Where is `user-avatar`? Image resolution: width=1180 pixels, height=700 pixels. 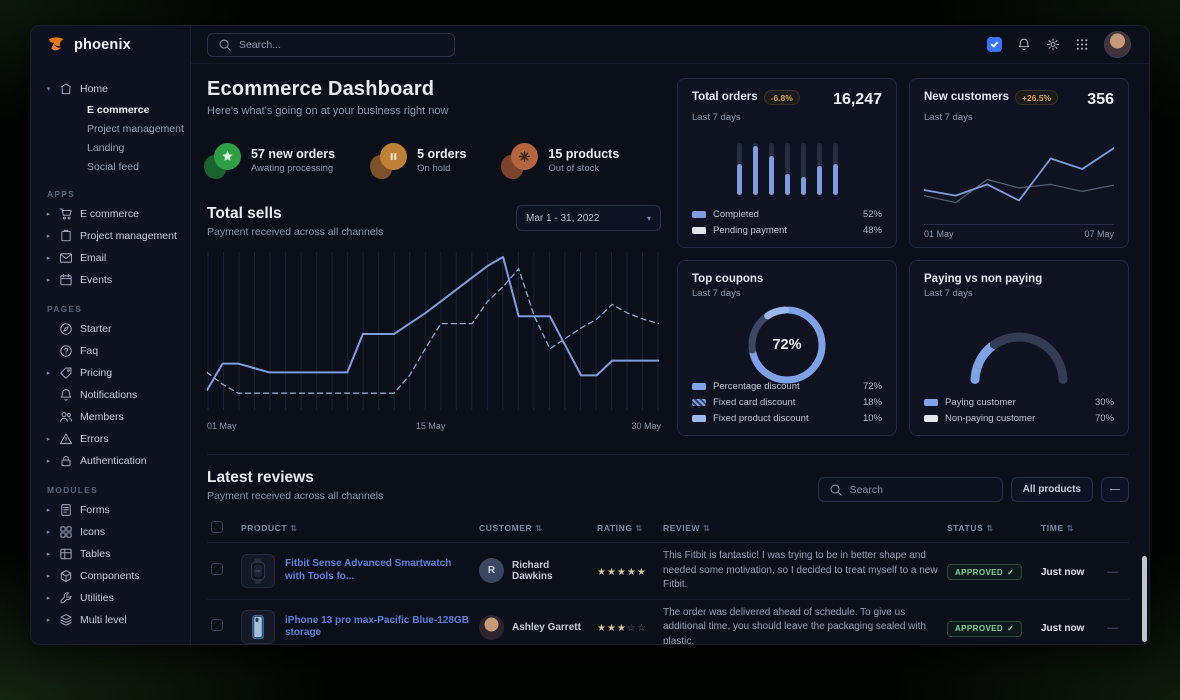 user-avatar is located at coordinates (1117, 44).